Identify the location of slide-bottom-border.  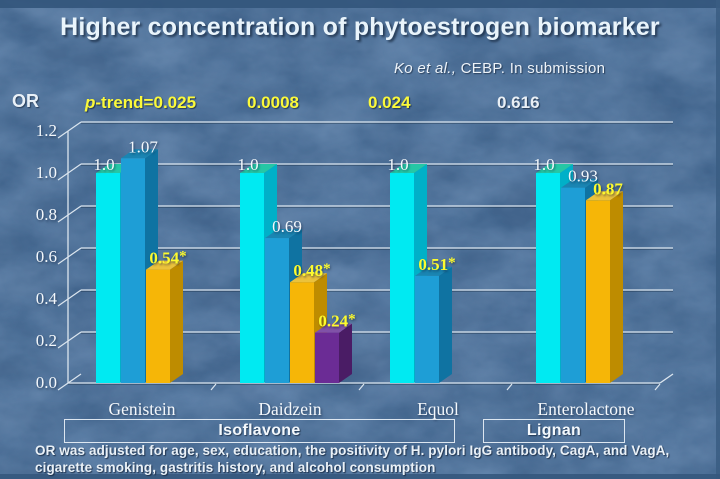
(360, 476).